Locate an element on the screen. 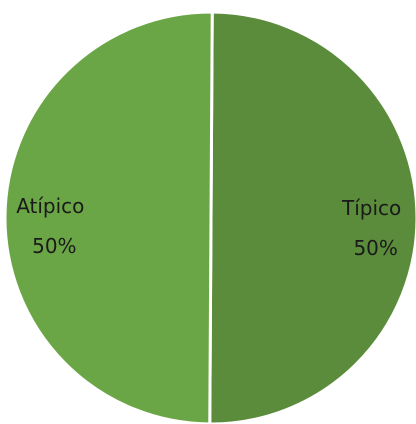  slice-category-label: Atípico is located at coordinates (50, 206).